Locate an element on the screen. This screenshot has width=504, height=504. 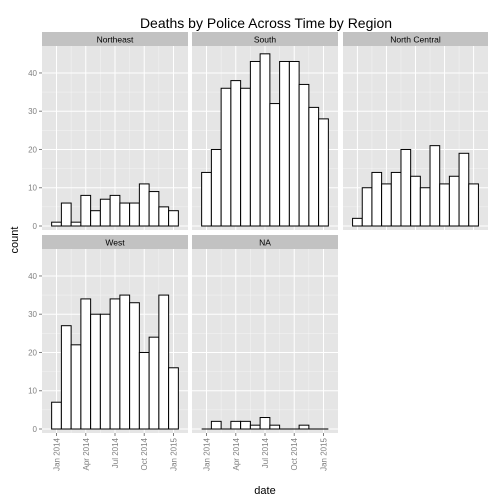
x-axis-title: date is located at coordinates (264, 491).